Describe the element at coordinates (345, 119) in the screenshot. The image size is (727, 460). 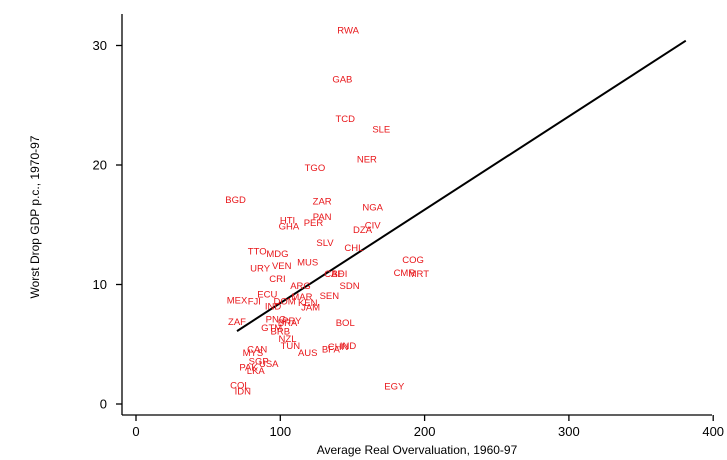
I see `point-label: TCD` at that location.